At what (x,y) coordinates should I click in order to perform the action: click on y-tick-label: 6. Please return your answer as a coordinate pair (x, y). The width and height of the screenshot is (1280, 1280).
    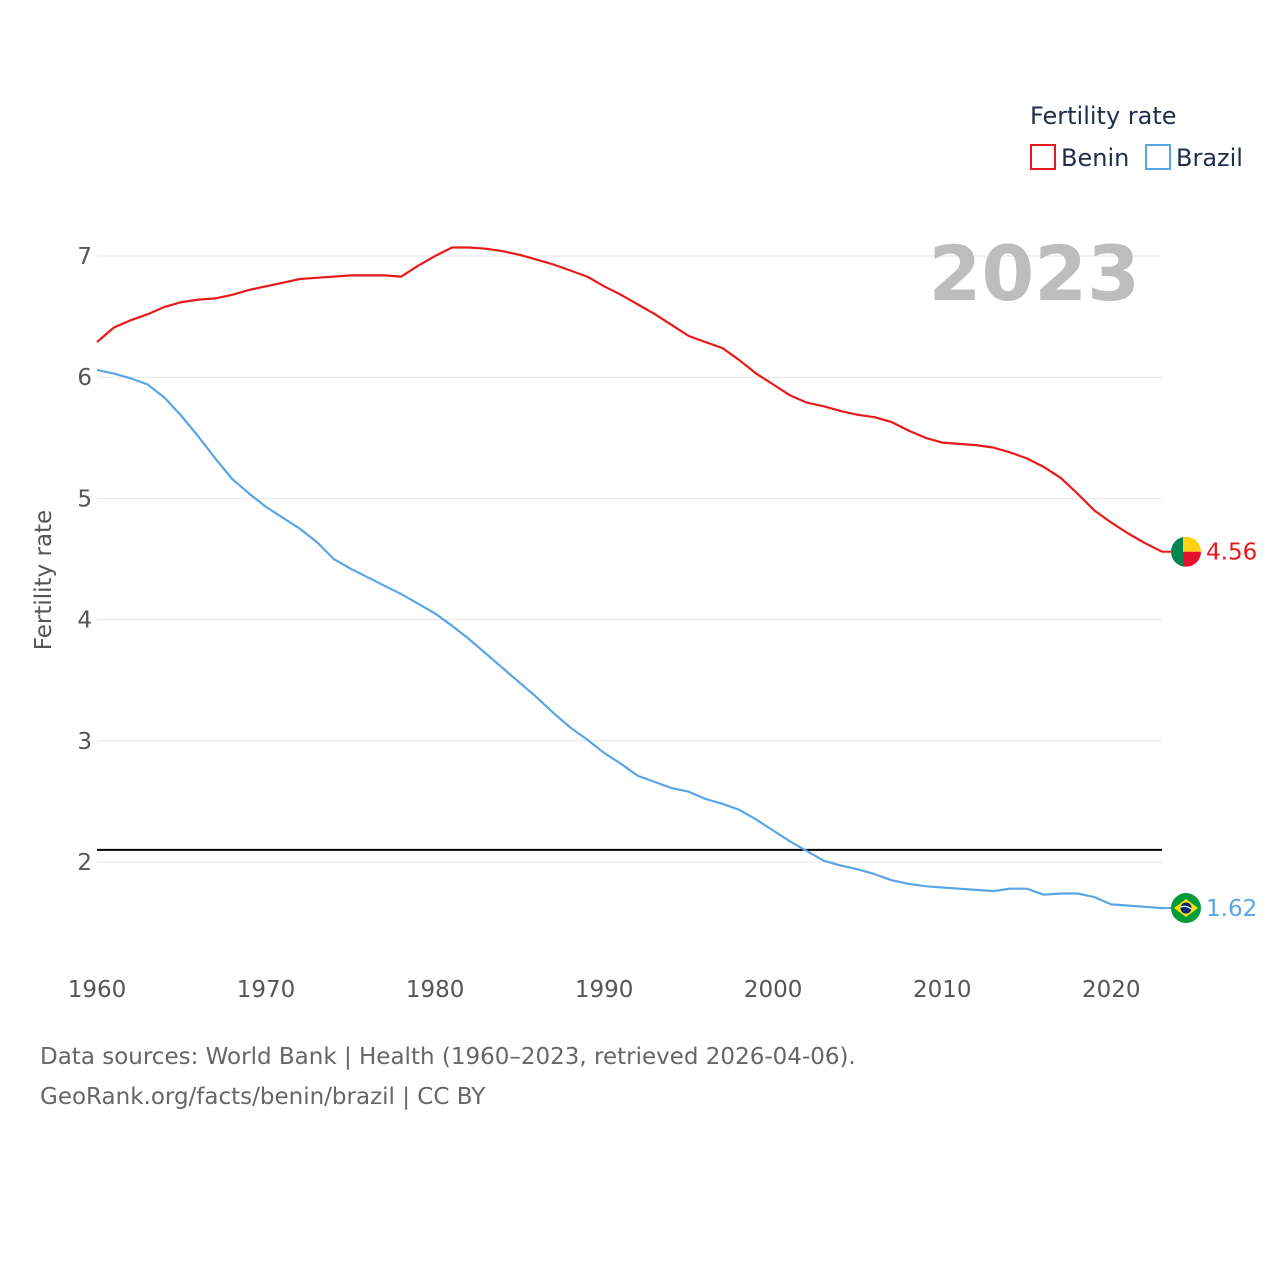
    Looking at the image, I should click on (84, 378).